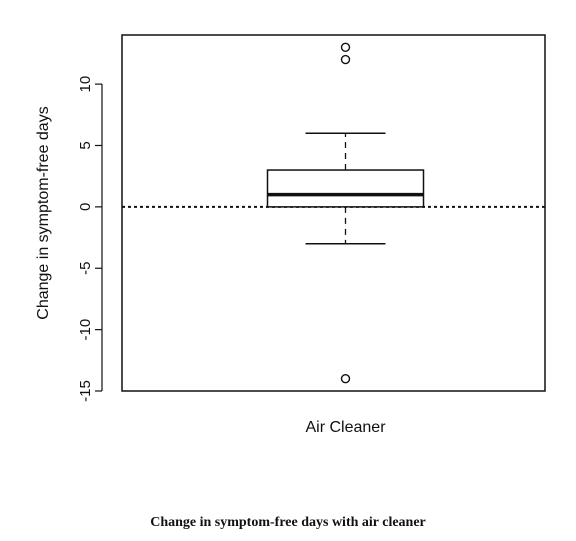 This screenshot has width=576, height=541. Describe the element at coordinates (345, 188) in the screenshot. I see `iqr-box` at that location.